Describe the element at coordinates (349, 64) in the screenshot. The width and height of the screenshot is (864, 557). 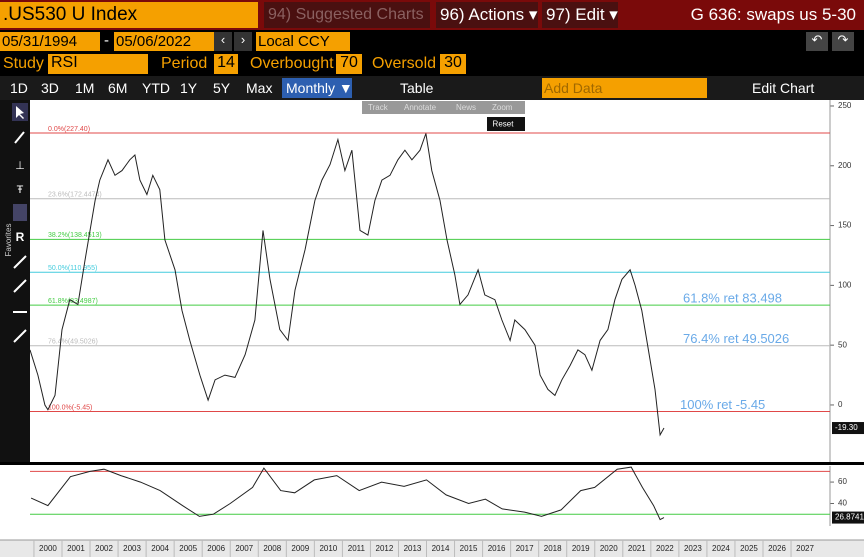
I see `overbought-value: 70` at that location.